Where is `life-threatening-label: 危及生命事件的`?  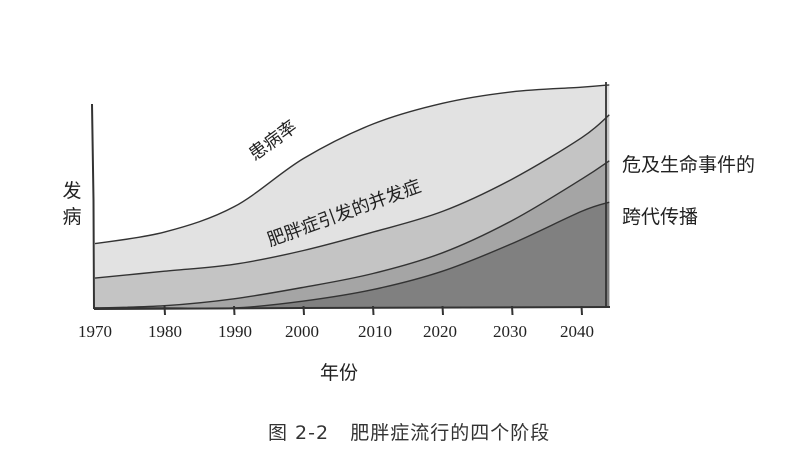
life-threatening-label: 危及生命事件的 is located at coordinates (689, 165).